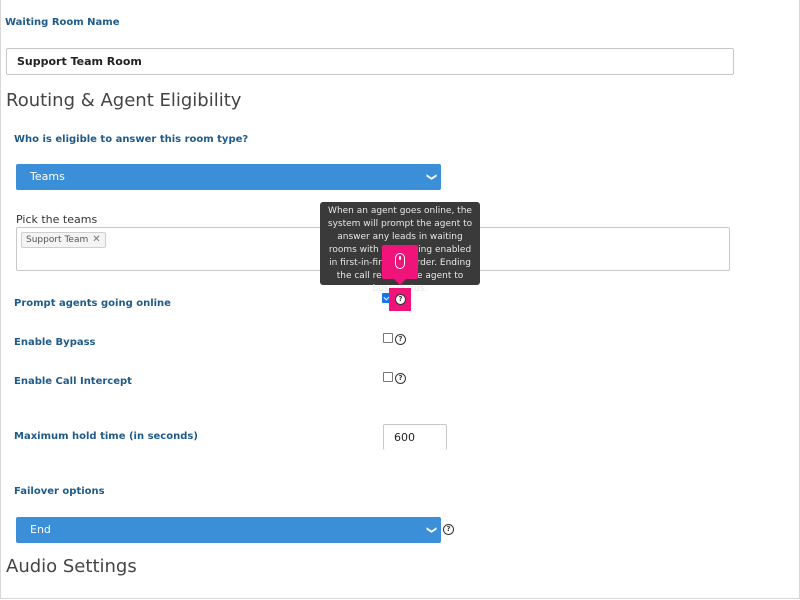 This screenshot has height=600, width=800. What do you see at coordinates (400, 261) in the screenshot?
I see `mouse-icon` at bounding box center [400, 261].